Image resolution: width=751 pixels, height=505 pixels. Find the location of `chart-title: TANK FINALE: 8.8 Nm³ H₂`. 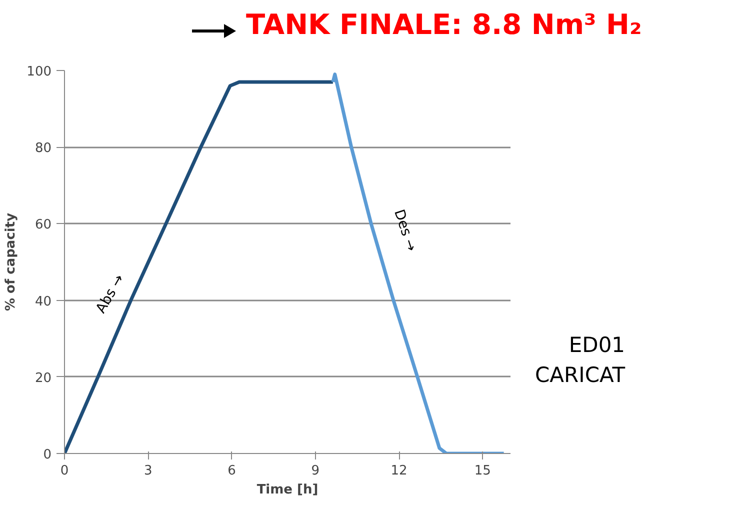

chart-title: TANK FINALE: 8.8 Nm³ H₂ is located at coordinates (444, 24).